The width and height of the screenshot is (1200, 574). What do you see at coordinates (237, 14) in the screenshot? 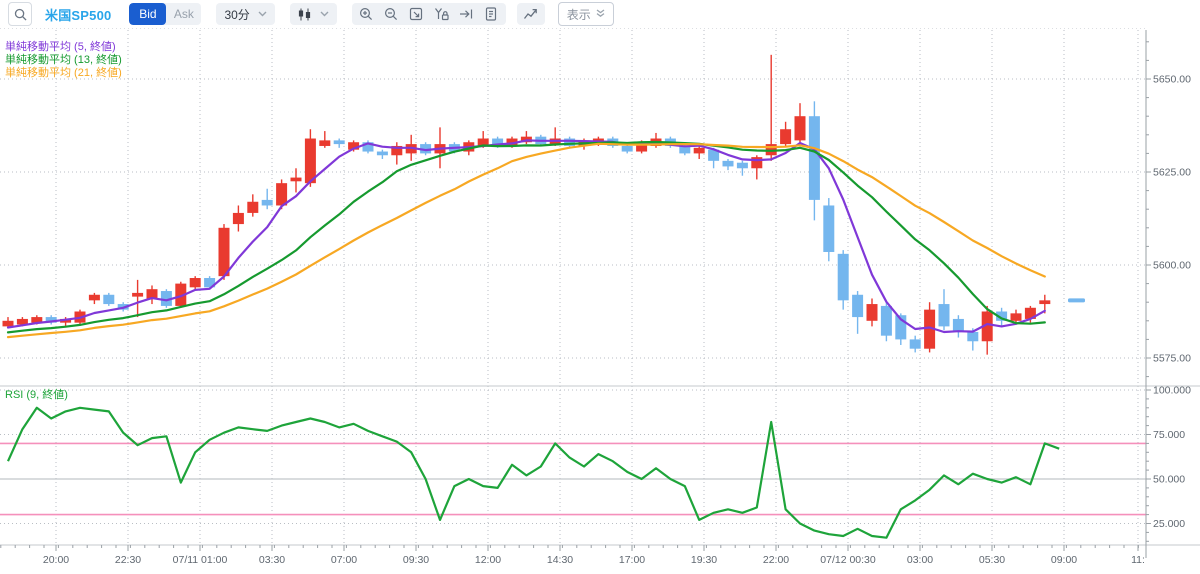
I see `interval-value: 30分` at bounding box center [237, 14].